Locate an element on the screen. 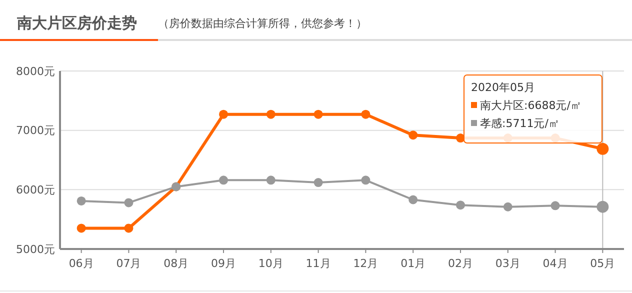  y-tick-label: 8000元 is located at coordinates (35, 71).